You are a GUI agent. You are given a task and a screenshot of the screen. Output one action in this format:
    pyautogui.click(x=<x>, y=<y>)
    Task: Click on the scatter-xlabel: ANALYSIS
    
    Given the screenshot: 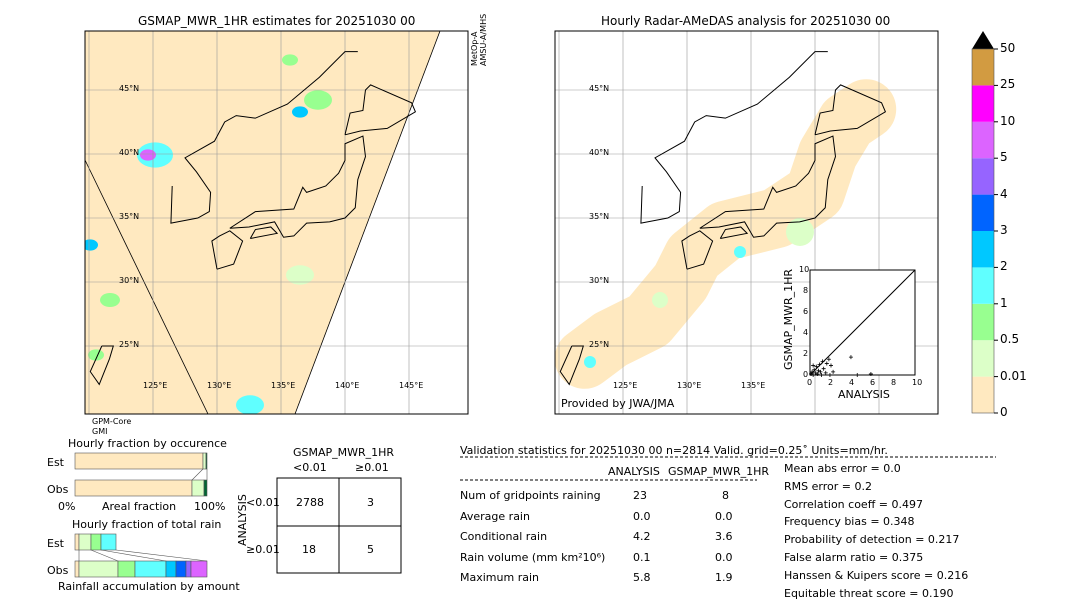 What is the action you would take?
    pyautogui.click(x=864, y=394)
    